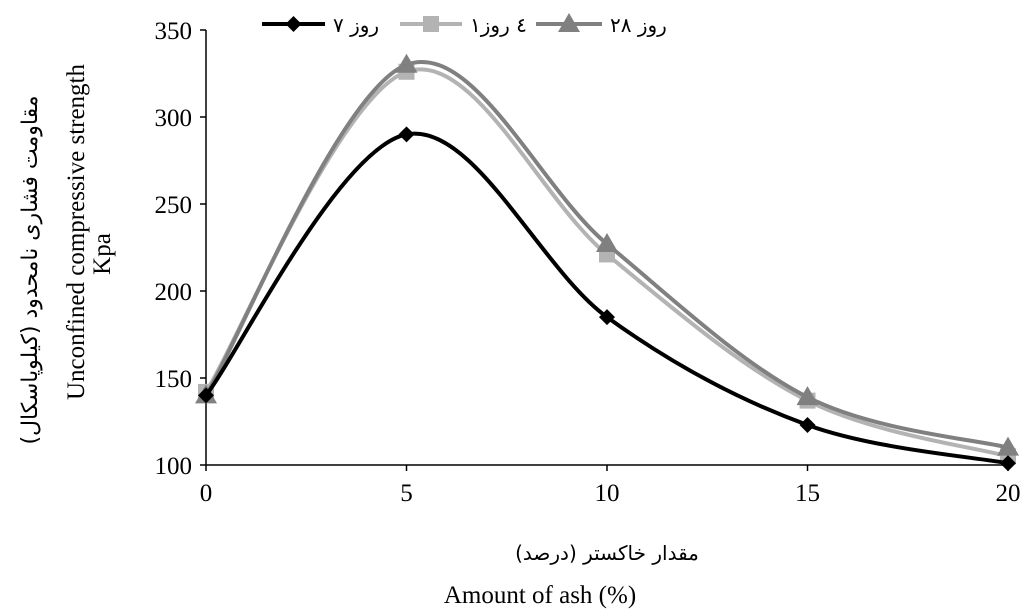 The width and height of the screenshot is (1025, 611). I want to click on legend-item: ۷ روز, so click(320, 25).